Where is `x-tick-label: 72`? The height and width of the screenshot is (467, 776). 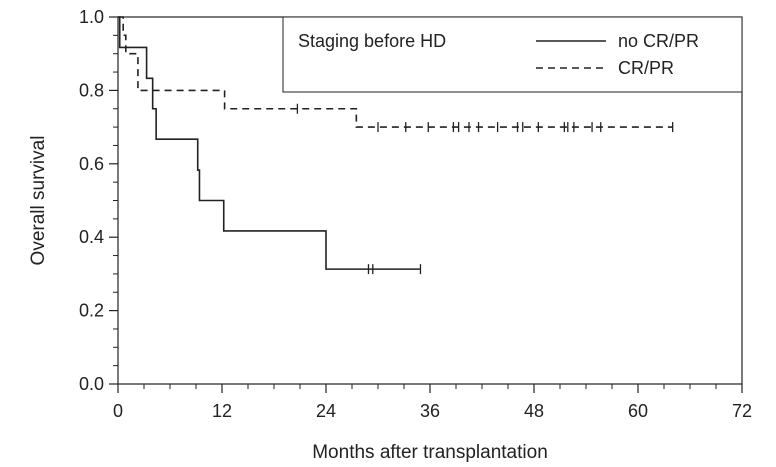
x-tick-label: 72 is located at coordinates (742, 411).